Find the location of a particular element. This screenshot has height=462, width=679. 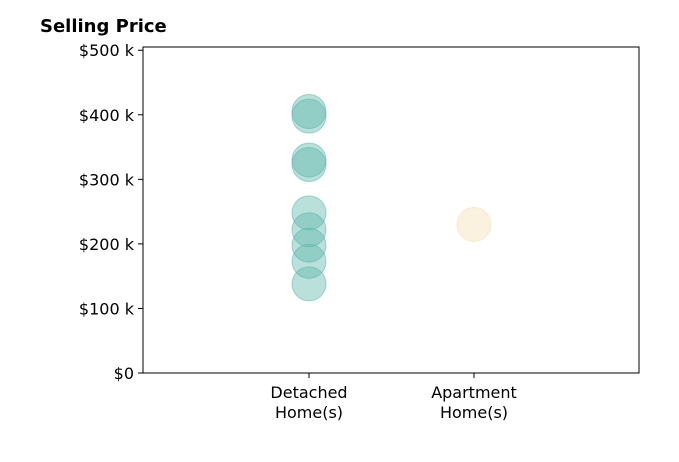

y-tick-label: $0 is located at coordinates (124, 373).